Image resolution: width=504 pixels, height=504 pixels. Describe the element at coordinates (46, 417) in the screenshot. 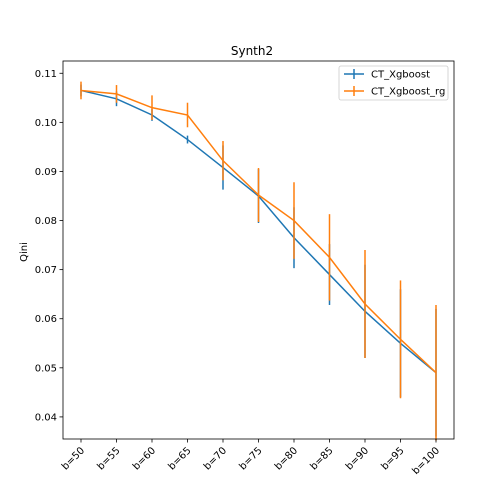

I see `y-tick-label: 0.04` at that location.